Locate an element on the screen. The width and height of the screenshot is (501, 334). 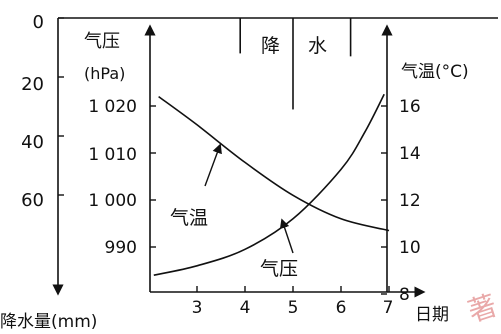
pressure-tick-label-1000: 1 000 is located at coordinates (112, 201).